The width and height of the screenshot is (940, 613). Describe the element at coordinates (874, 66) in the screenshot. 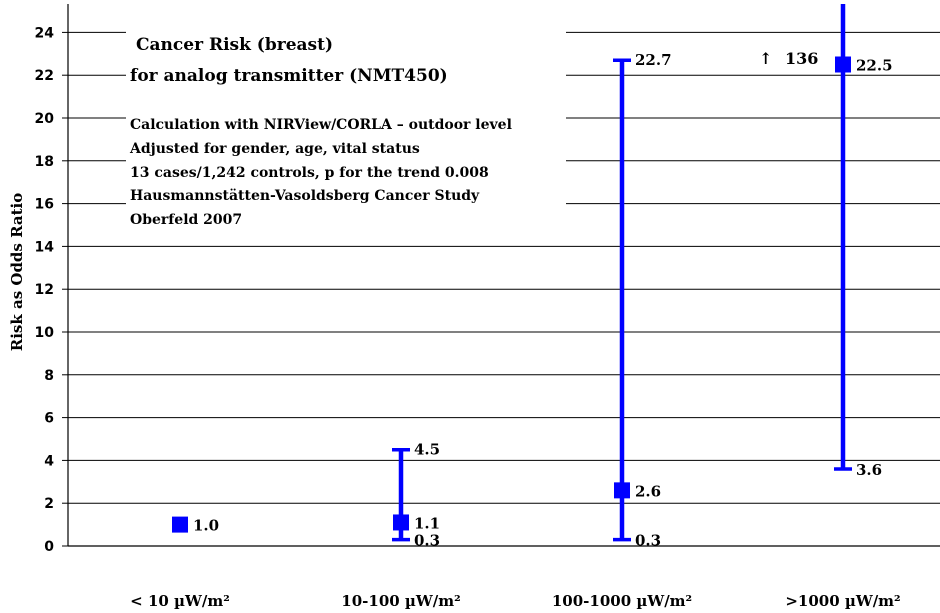

I see `point-value-label: 22.5` at that location.